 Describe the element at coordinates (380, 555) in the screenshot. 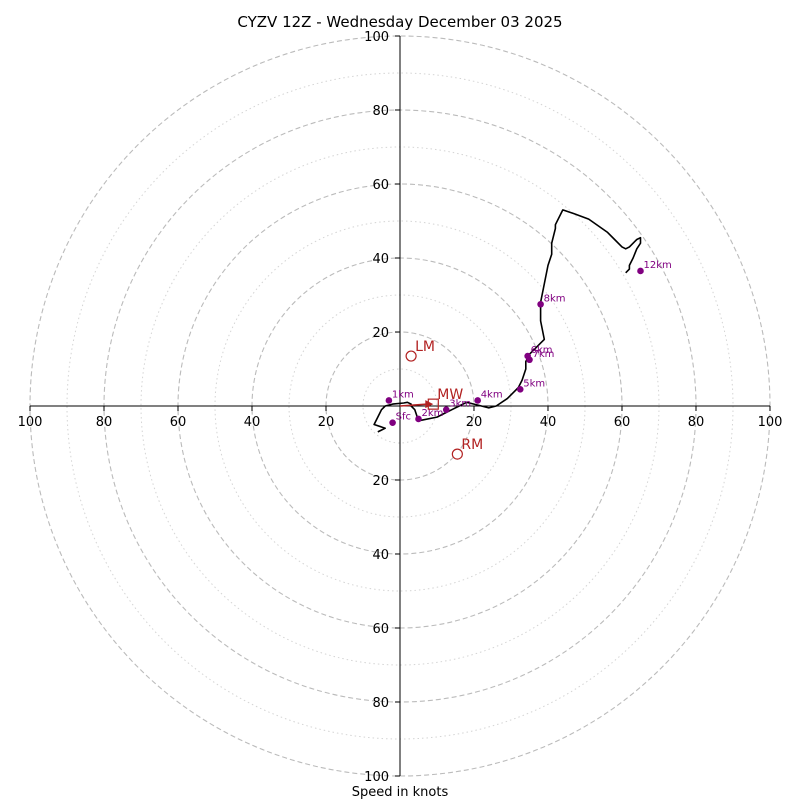

I see `tick-label-down: 40` at that location.